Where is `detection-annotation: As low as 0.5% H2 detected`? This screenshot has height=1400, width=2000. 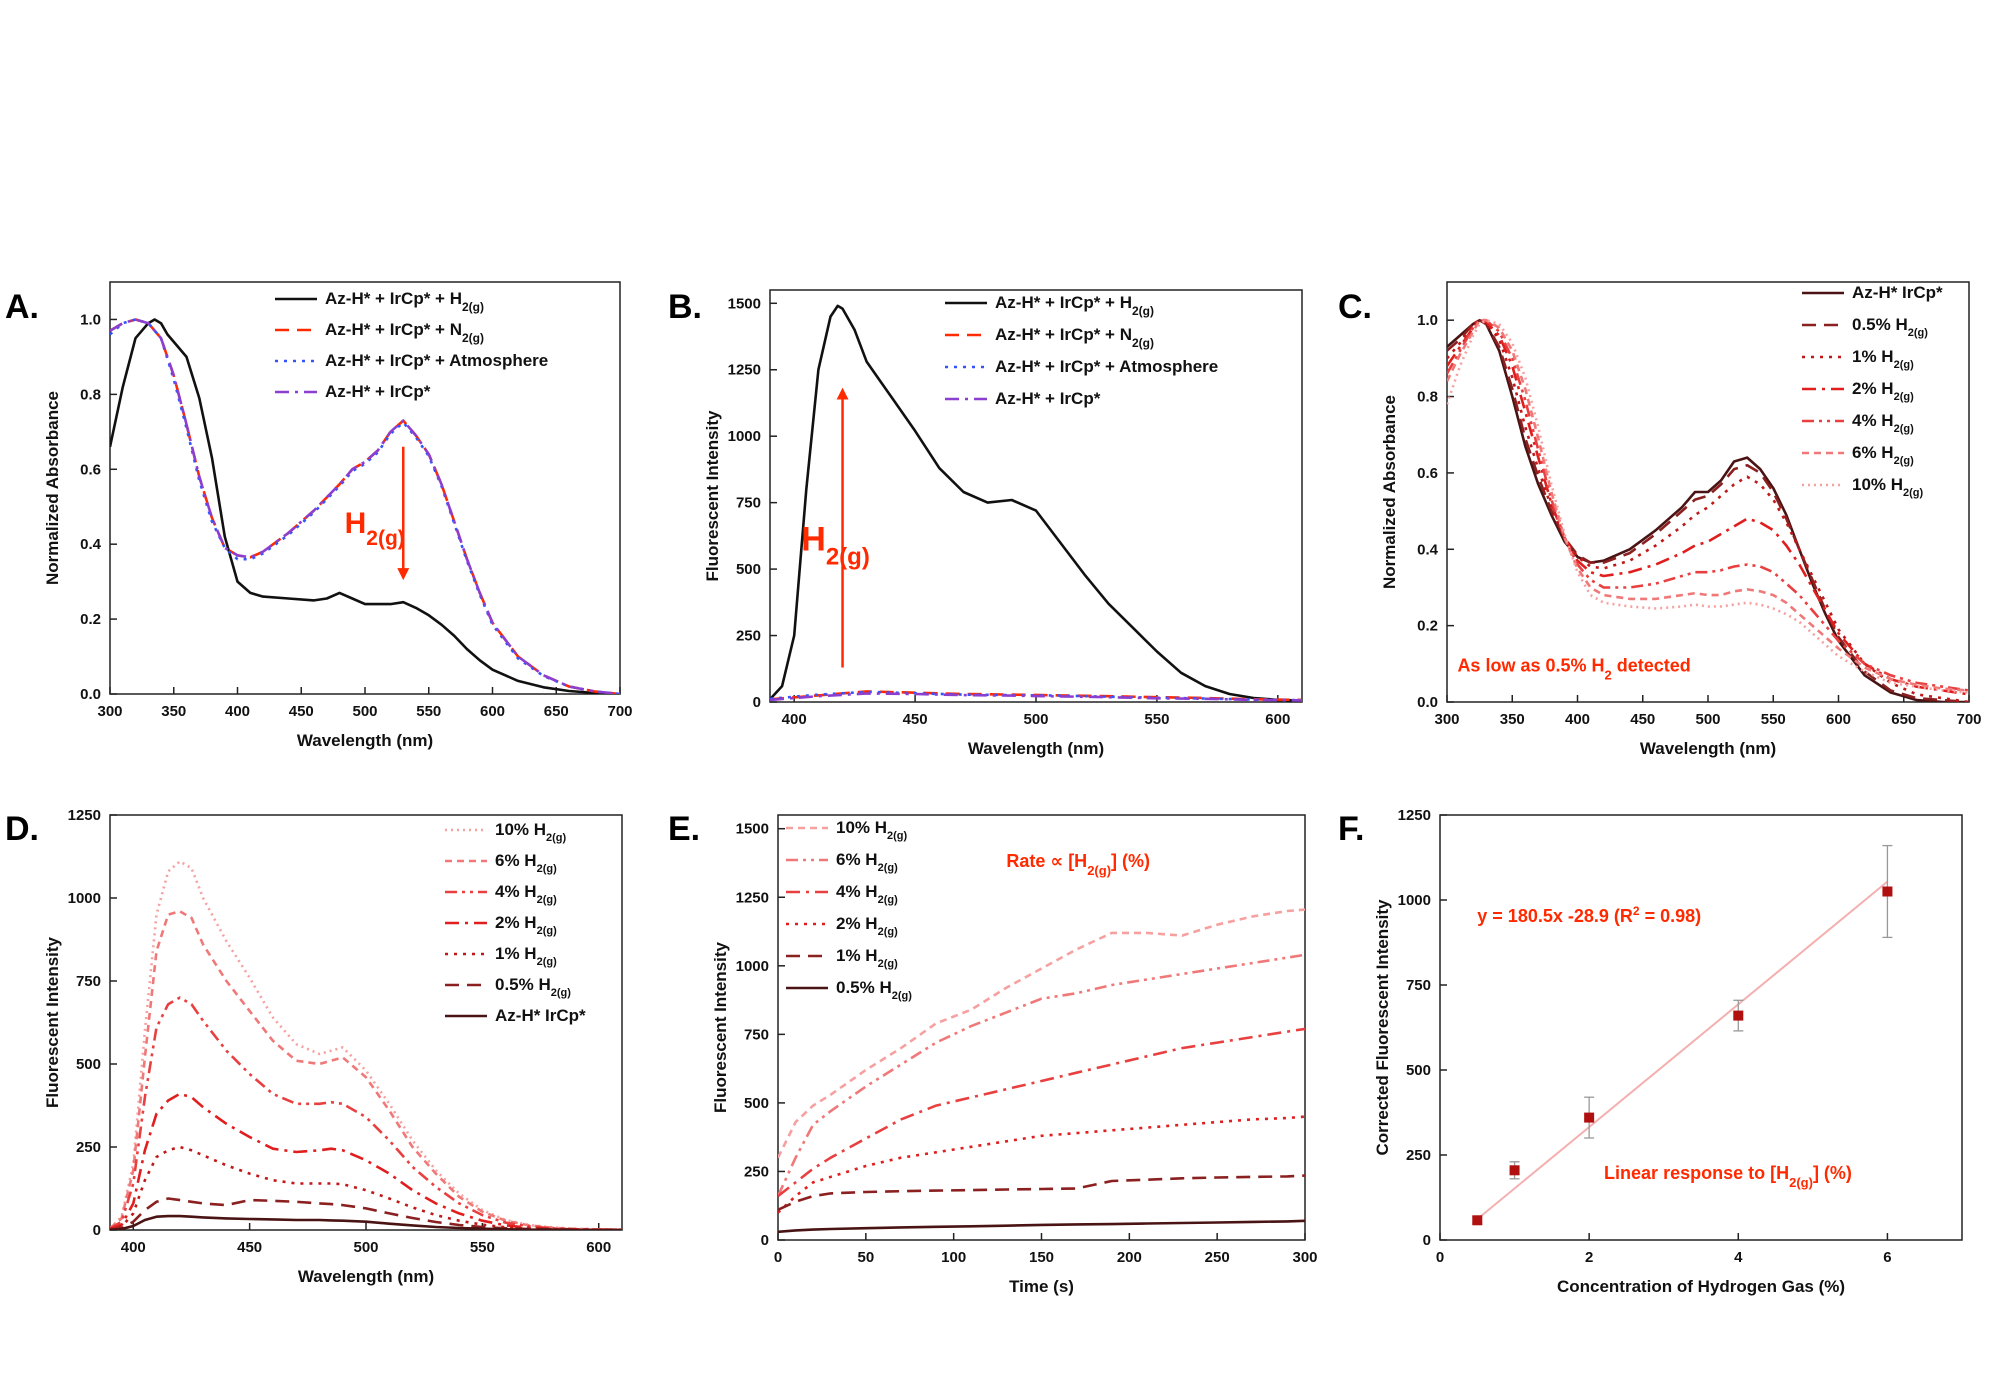
detection-annotation: As low as 0.5% H2 detected is located at coordinates (1573, 668).